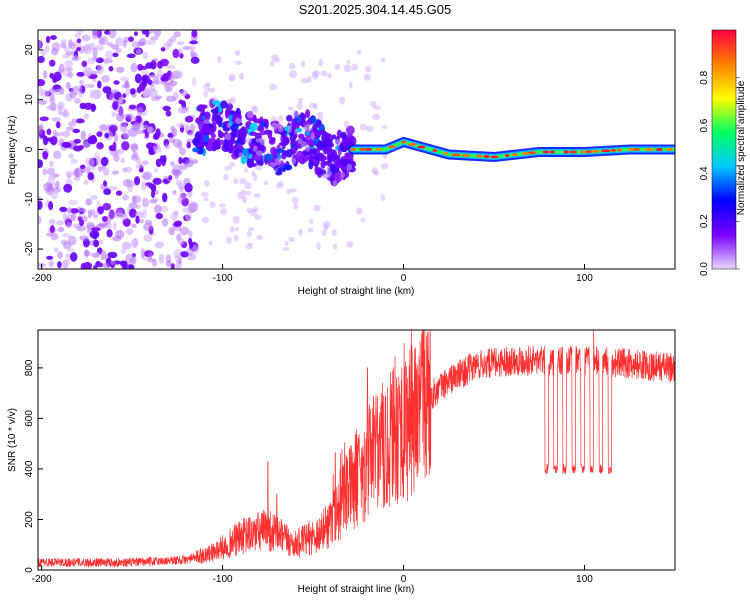  What do you see at coordinates (223, 278) in the screenshot?
I see `x-tick-label: -100` at bounding box center [223, 278].